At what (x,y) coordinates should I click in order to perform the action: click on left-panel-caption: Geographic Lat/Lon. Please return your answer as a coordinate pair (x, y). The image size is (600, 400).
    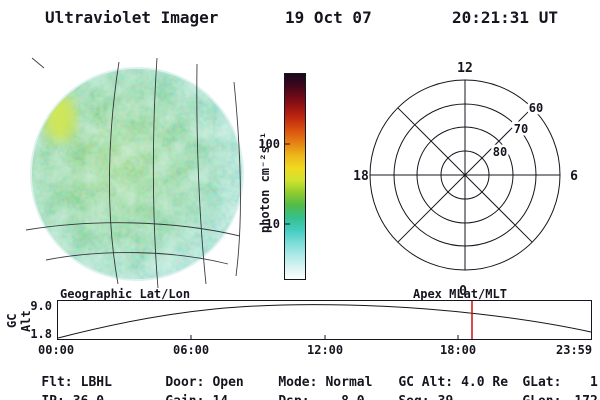
    Looking at the image, I should click on (125, 294).